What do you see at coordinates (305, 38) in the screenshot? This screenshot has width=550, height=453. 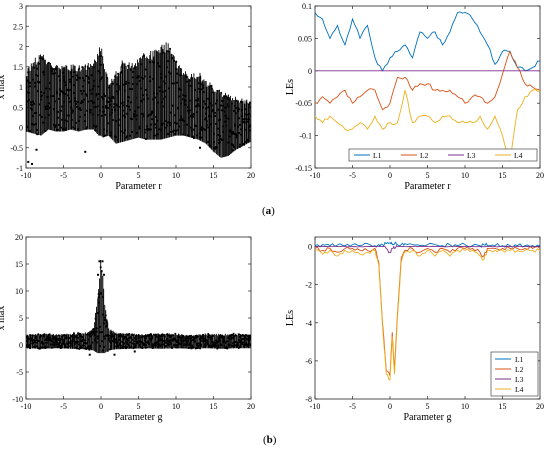 I see `y-tick-label: 0.05` at bounding box center [305, 38].